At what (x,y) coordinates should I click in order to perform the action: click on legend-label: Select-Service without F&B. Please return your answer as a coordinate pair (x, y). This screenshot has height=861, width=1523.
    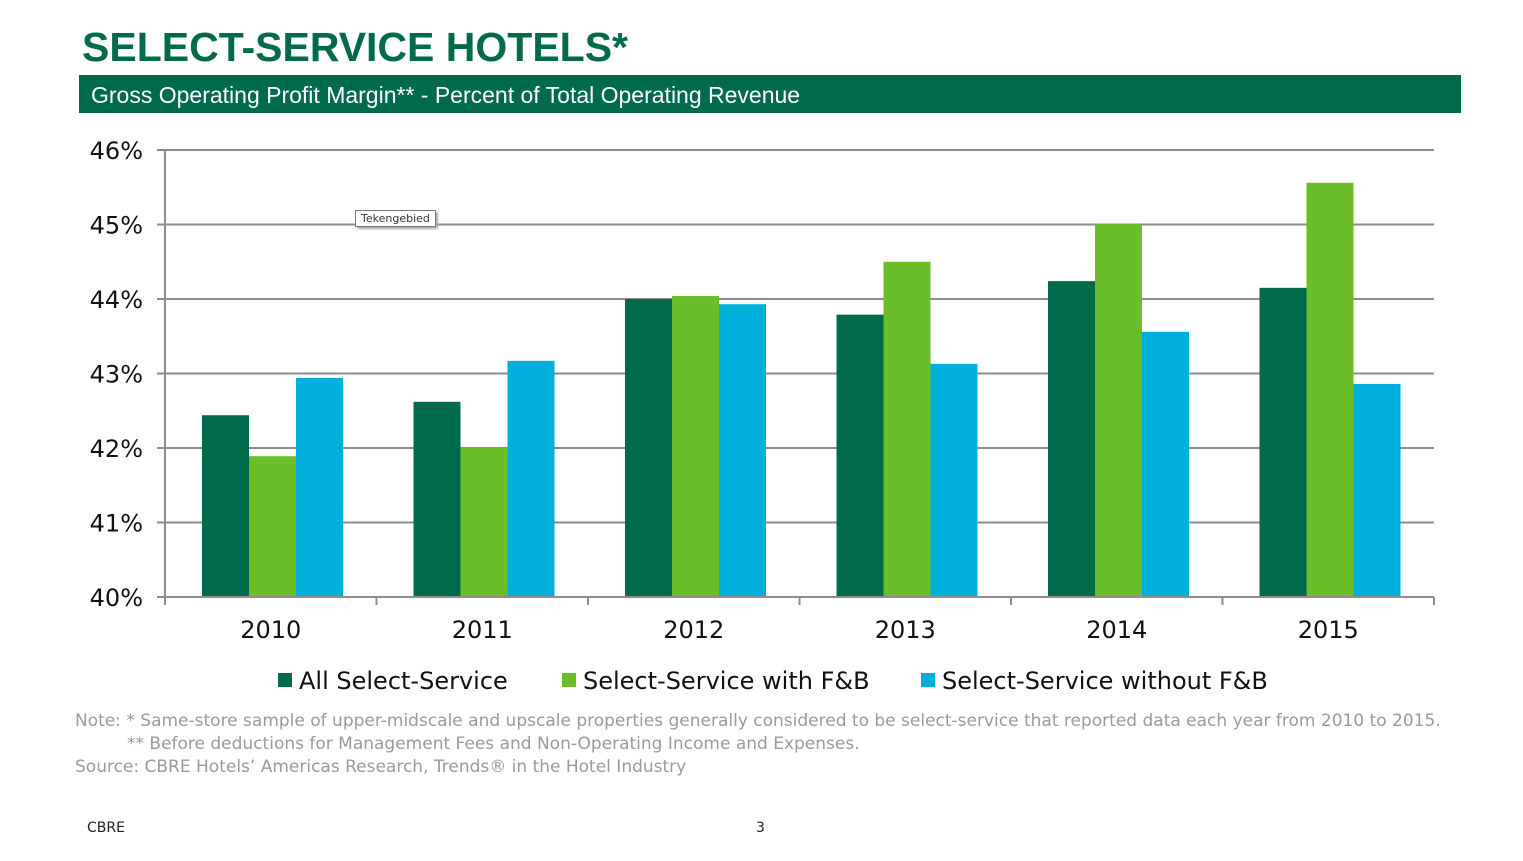
    Looking at the image, I should click on (1105, 681).